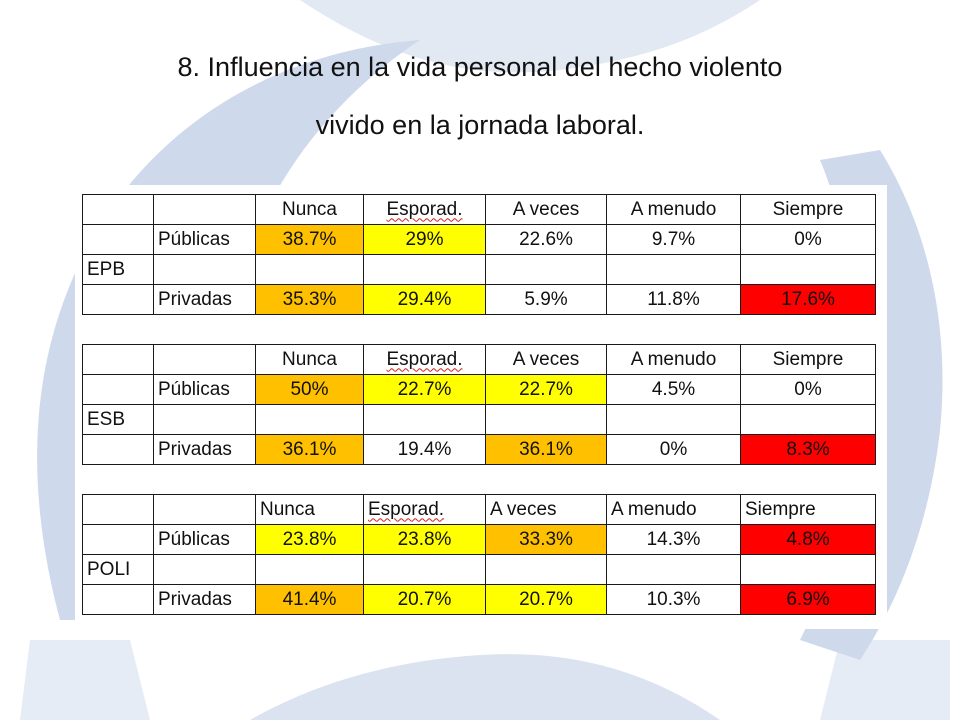 The width and height of the screenshot is (960, 720). What do you see at coordinates (118, 269) in the screenshot?
I see `group-label: EPB` at bounding box center [118, 269].